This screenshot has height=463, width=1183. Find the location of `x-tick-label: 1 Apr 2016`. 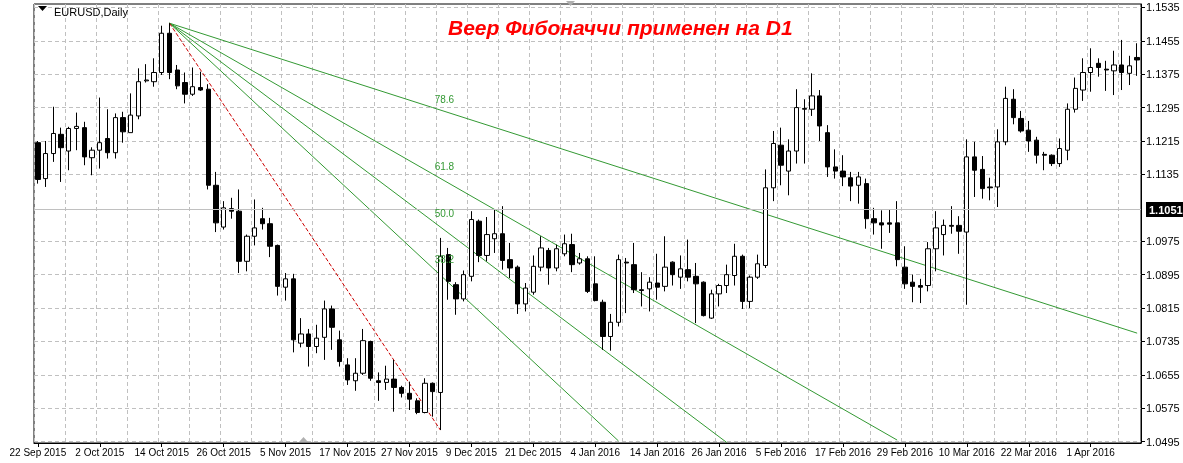

x-tick-label: 1 Apr 2016 is located at coordinates (1091, 452).